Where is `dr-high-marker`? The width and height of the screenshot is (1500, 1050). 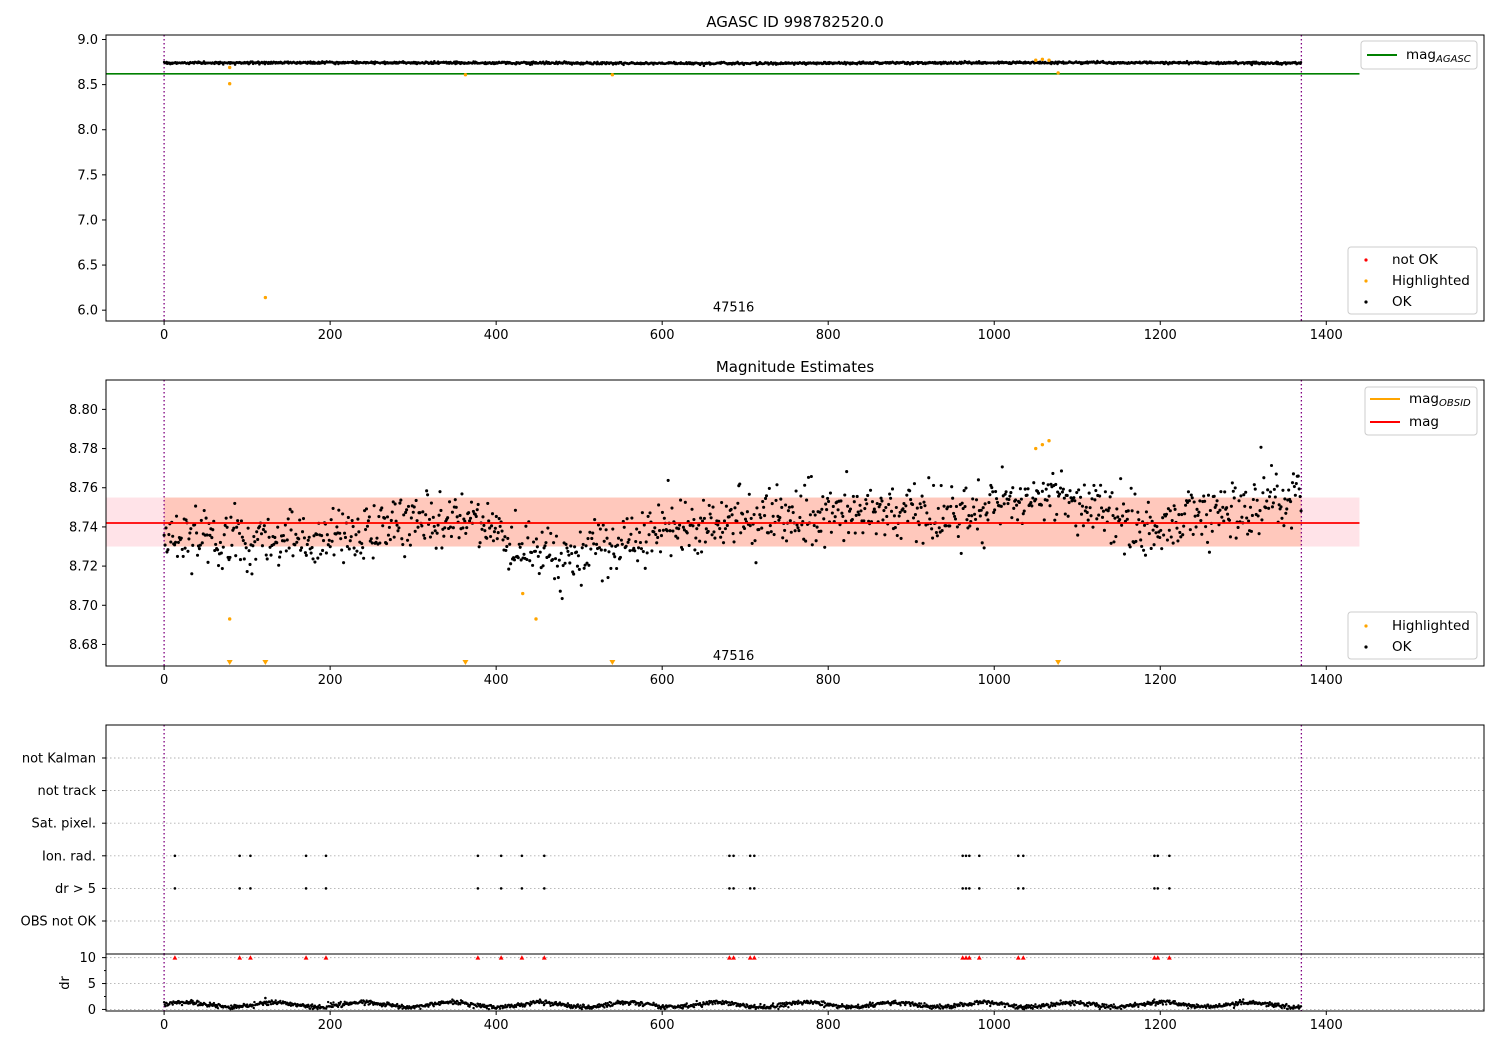
dr-high-marker is located at coordinates (306, 957).